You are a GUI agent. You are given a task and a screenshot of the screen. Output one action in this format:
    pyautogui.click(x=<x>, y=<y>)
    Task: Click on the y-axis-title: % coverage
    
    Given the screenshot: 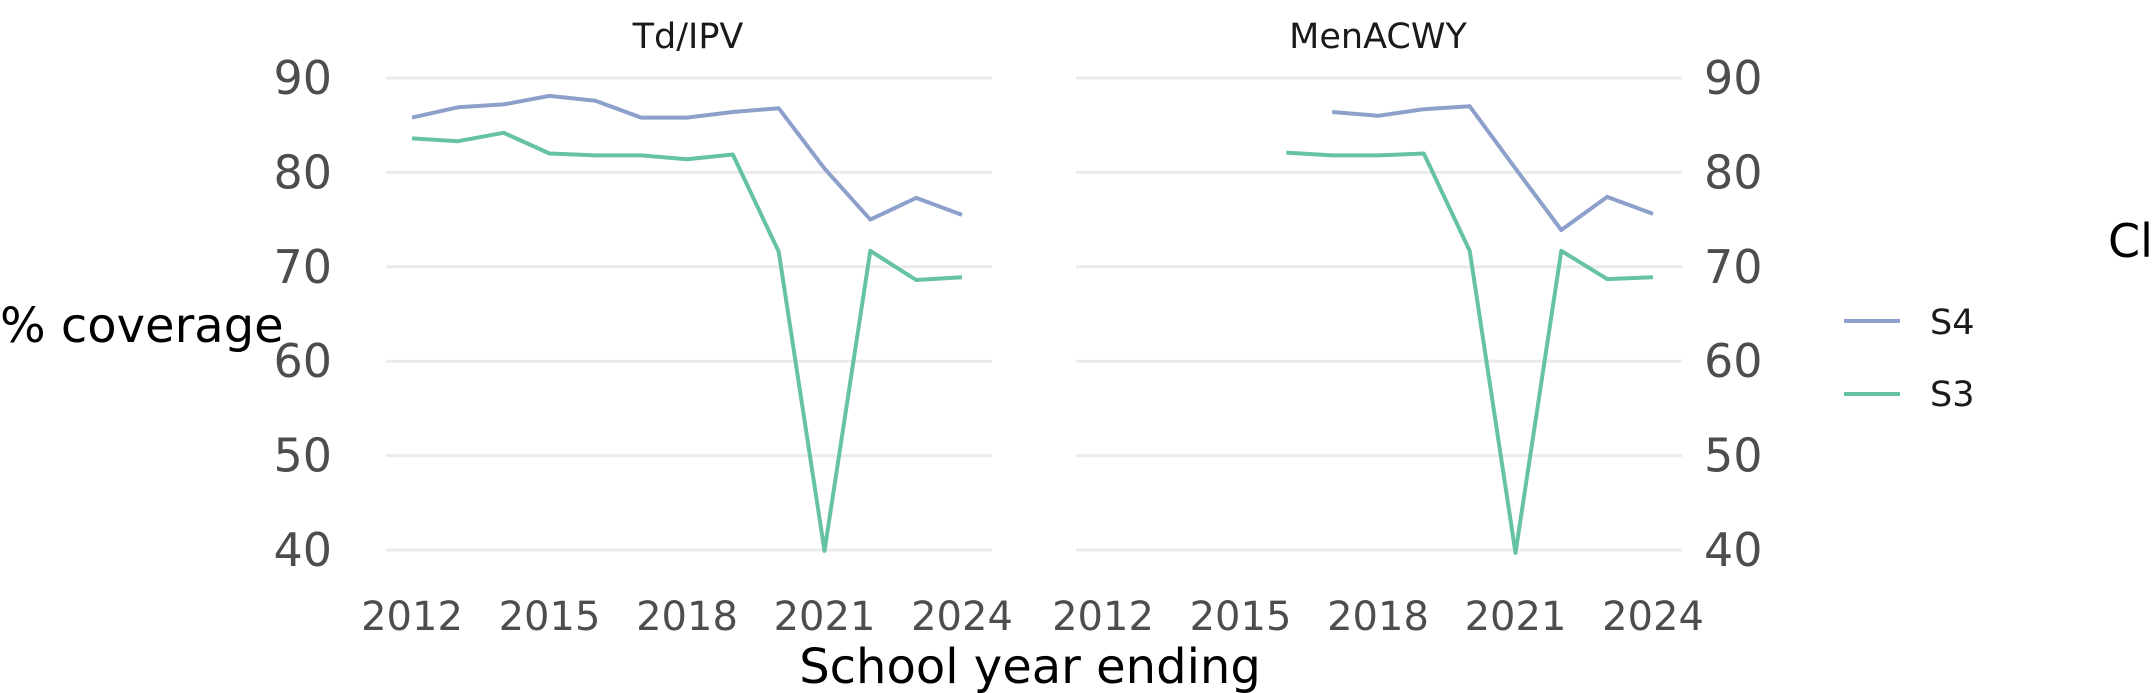 What is the action you would take?
    pyautogui.click(x=142, y=326)
    